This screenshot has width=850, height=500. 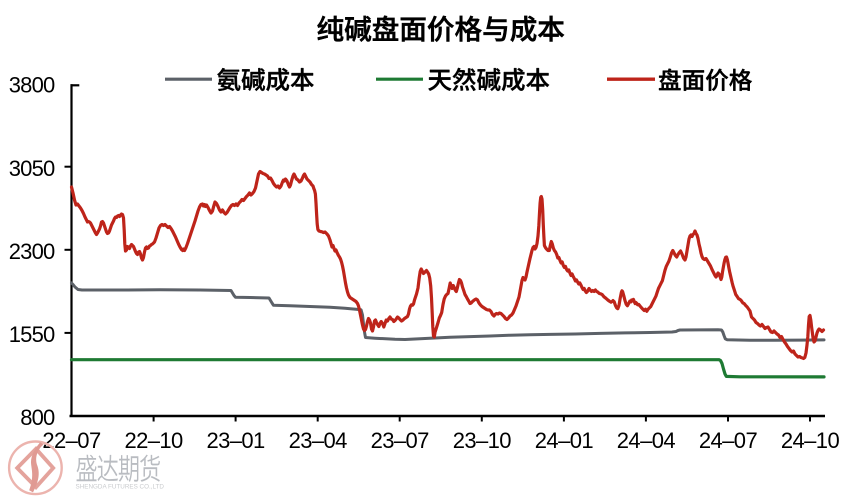 I want to click on svg-text: 22–10, so click(x=154, y=440).